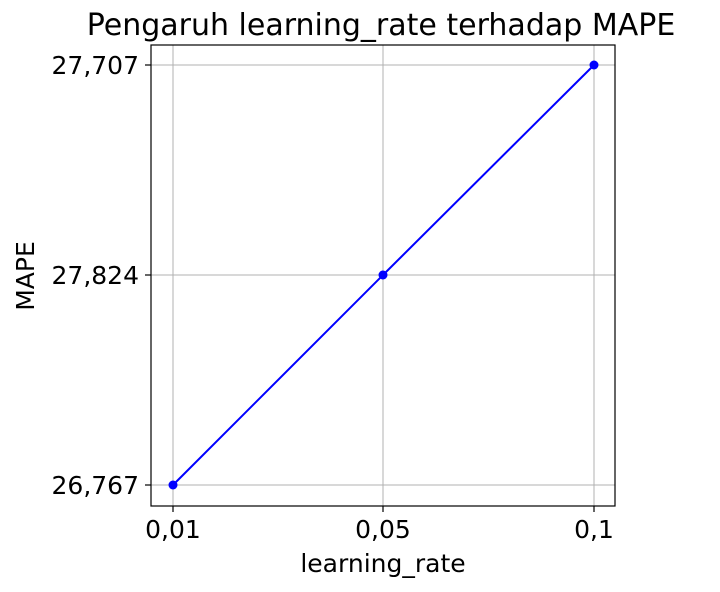 The width and height of the screenshot is (720, 592). Describe the element at coordinates (173, 529) in the screenshot. I see `x-tick-label: 0,01` at that location.